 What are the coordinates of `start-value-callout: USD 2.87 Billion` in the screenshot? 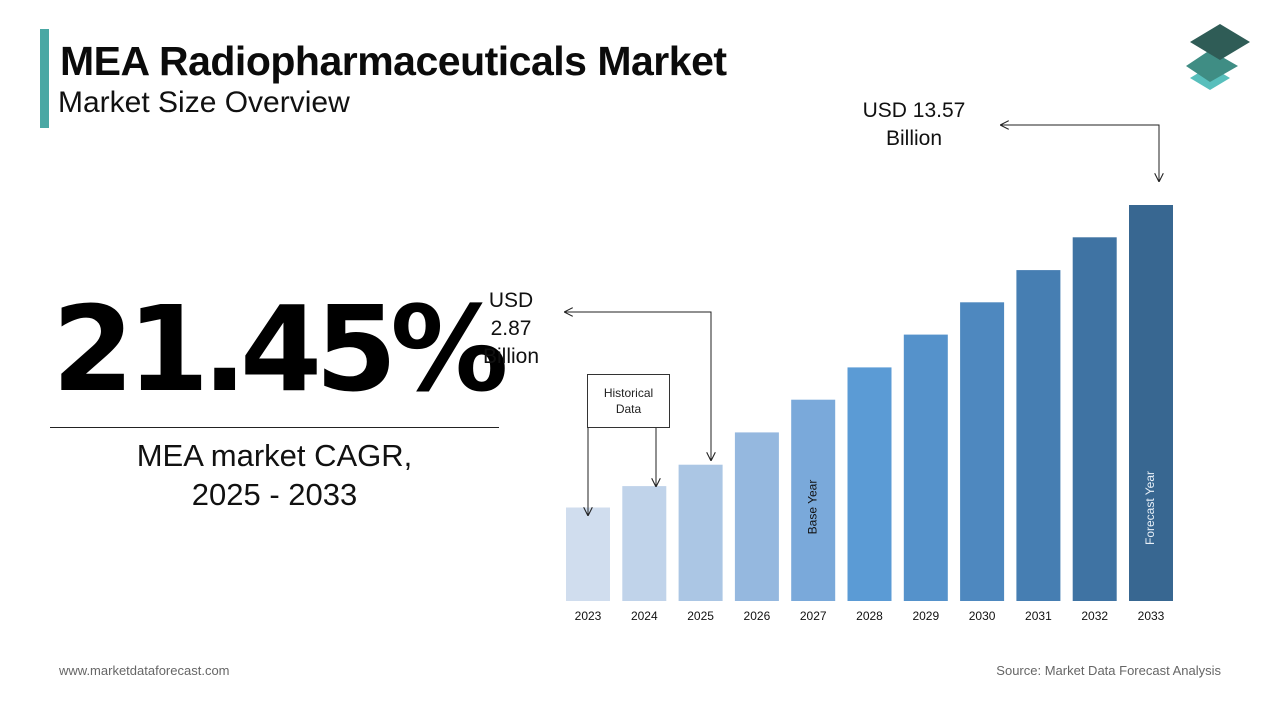 It's located at (511, 329).